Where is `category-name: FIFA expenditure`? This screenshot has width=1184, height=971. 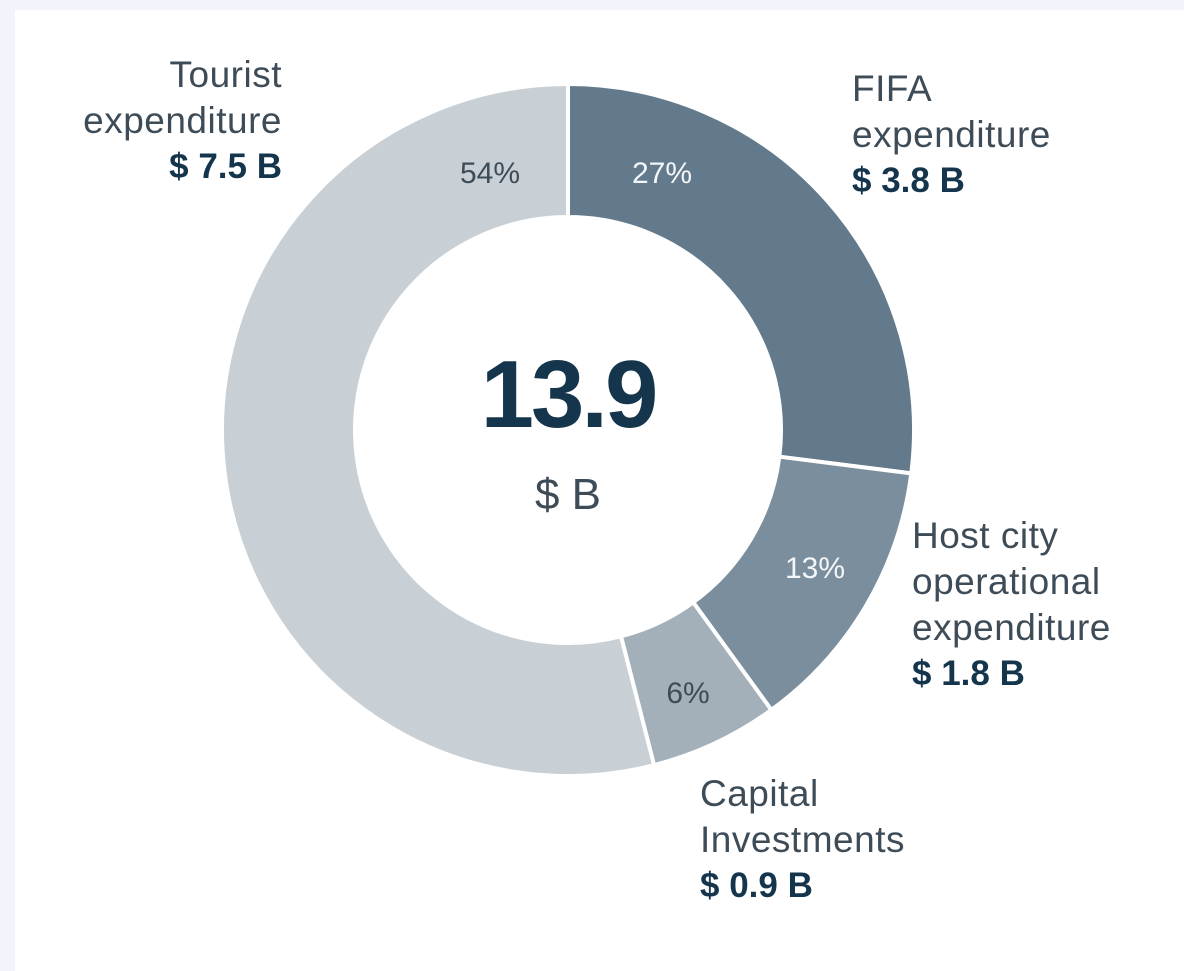 category-name: FIFA expenditure is located at coordinates (951, 111).